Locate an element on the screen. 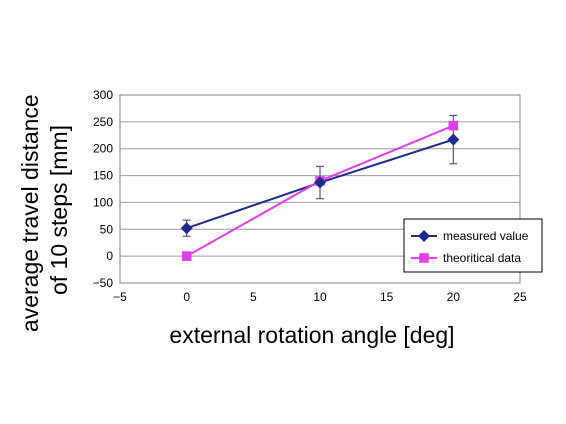 The width and height of the screenshot is (566, 424). y-tick-label: 0 is located at coordinates (109, 256).